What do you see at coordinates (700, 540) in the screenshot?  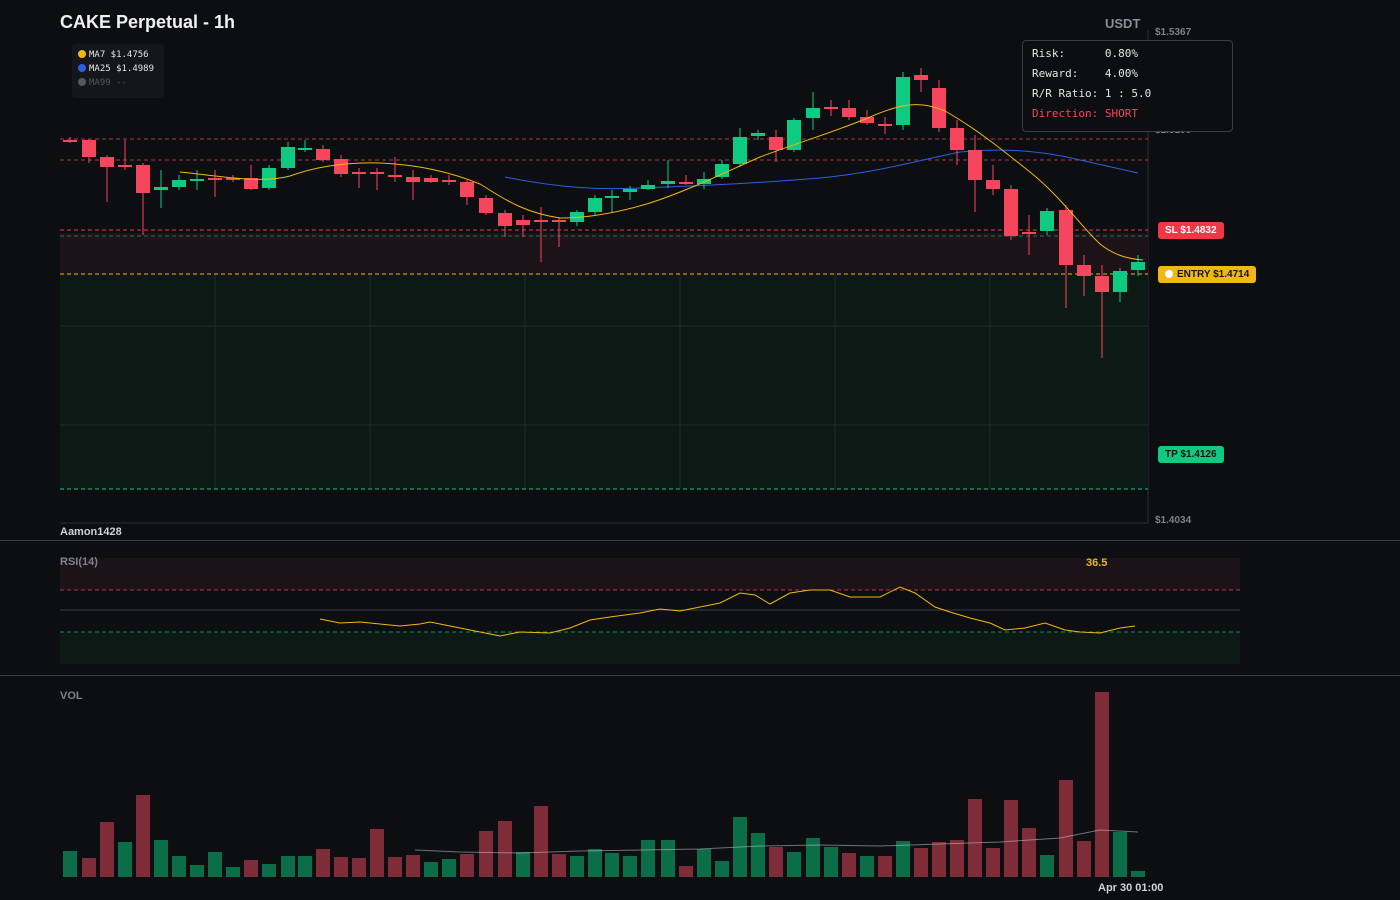 I see `pane-separator-rsi` at bounding box center [700, 540].